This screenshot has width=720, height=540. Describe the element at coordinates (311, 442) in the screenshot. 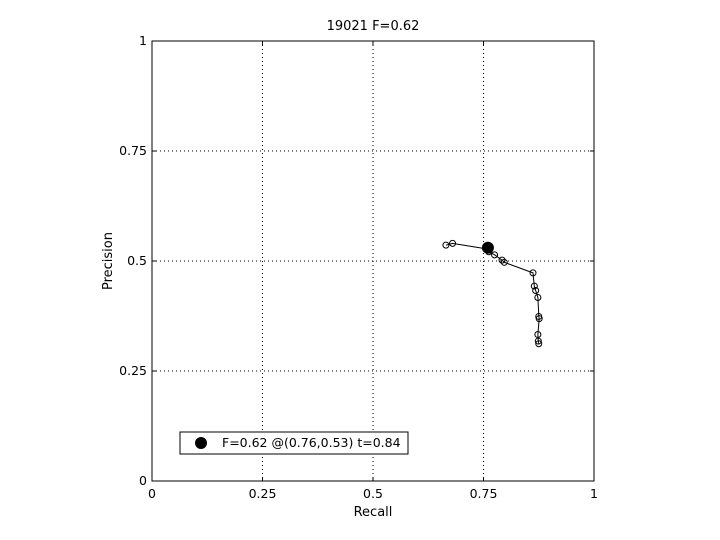

I see `legend-label: F=0.62 @(0.76,0.53) t=0.84` at that location.